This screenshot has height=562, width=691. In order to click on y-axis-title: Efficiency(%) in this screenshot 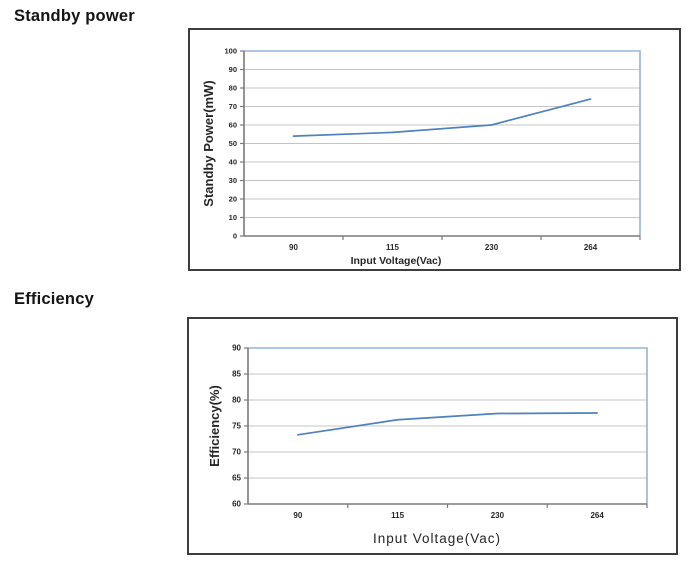, I will do `click(214, 426)`.